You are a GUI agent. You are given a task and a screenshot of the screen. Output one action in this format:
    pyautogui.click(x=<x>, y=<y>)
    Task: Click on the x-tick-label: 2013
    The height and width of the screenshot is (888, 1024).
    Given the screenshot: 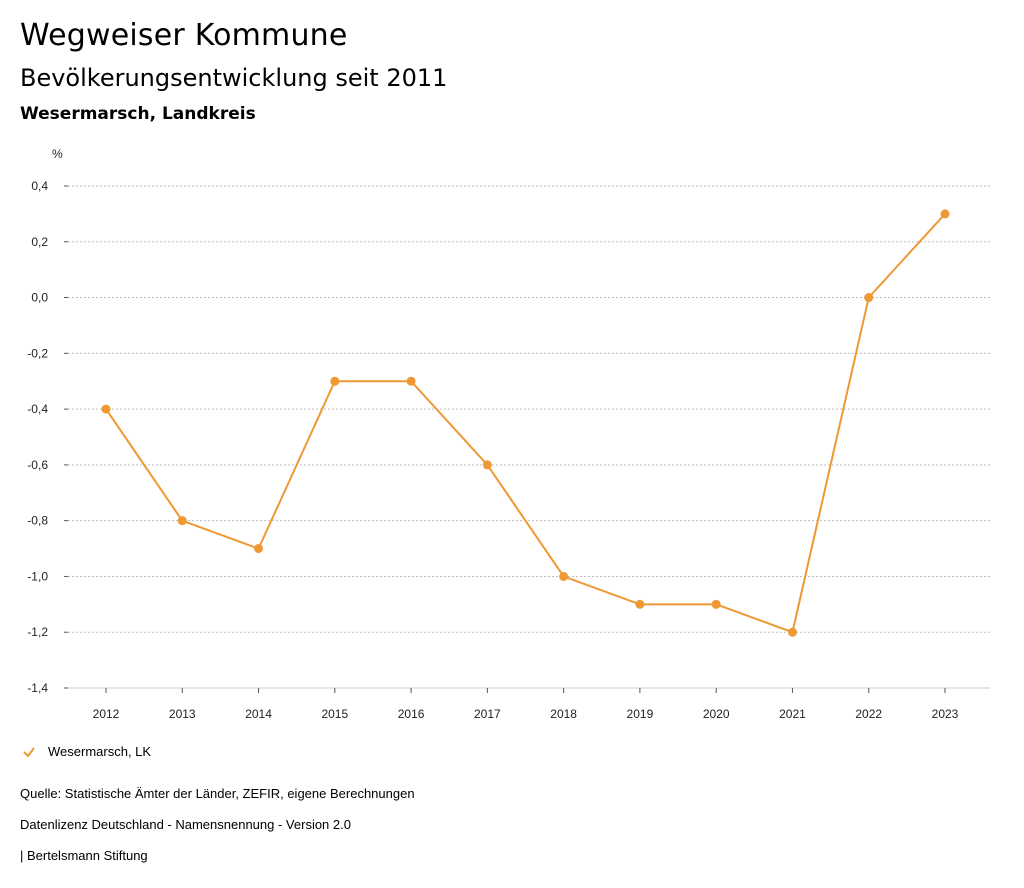 What is the action you would take?
    pyautogui.click(x=182, y=714)
    